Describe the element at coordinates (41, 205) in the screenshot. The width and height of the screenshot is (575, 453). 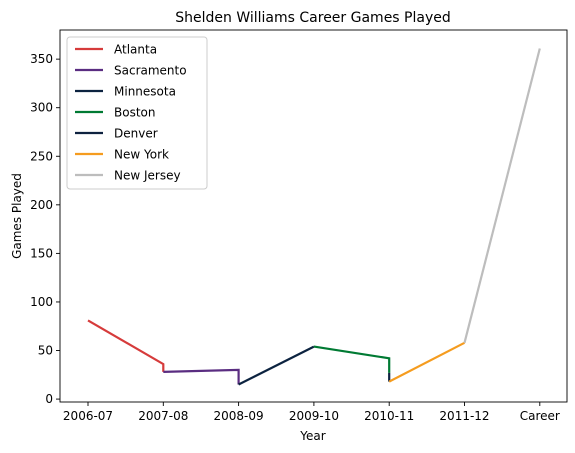
I see `y-tick-label: 200` at that location.